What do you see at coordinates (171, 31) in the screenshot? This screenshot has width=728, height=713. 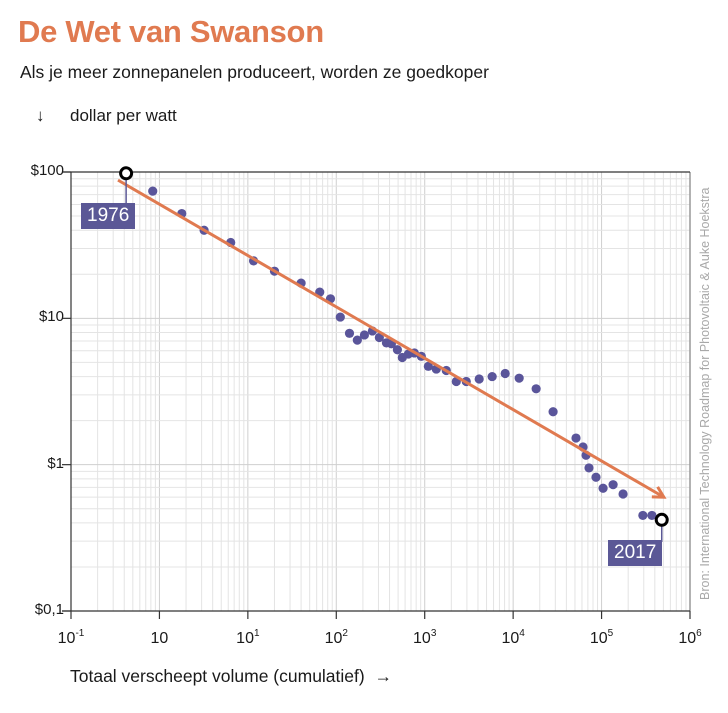 I see `chart-title: De Wet van Swanson` at bounding box center [171, 31].